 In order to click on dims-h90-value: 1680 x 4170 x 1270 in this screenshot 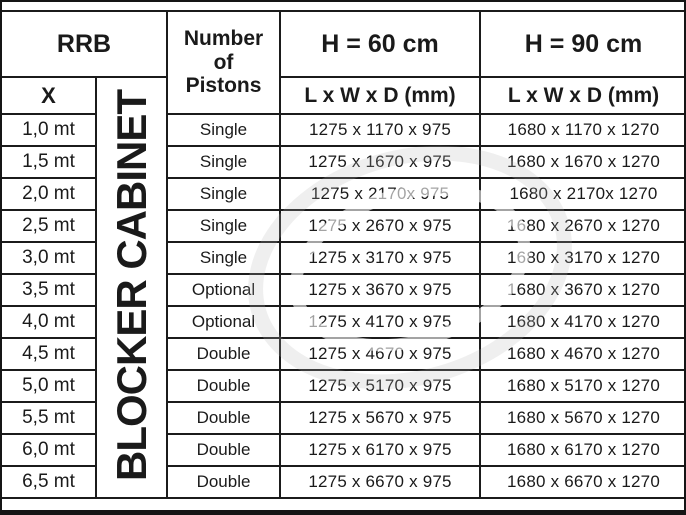, I will do `click(582, 322)`.